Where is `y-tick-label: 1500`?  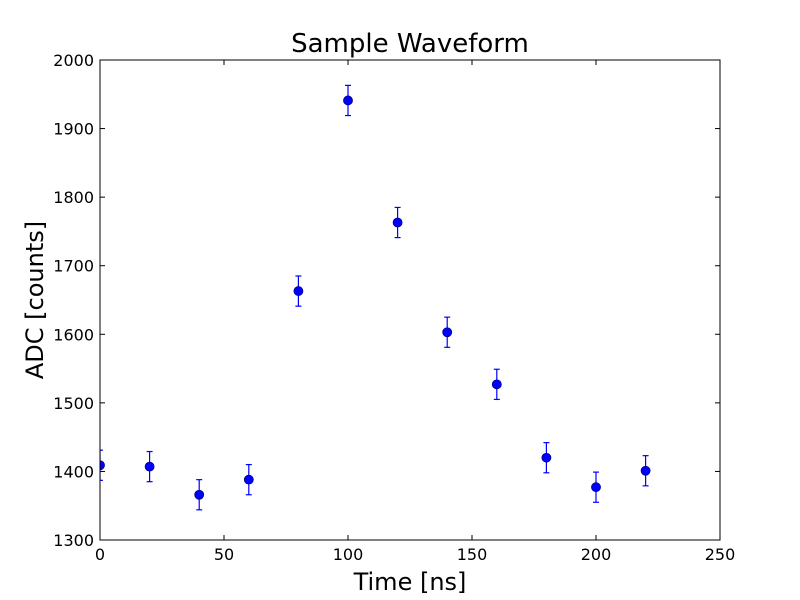 y-tick-label: 1500 is located at coordinates (73, 403).